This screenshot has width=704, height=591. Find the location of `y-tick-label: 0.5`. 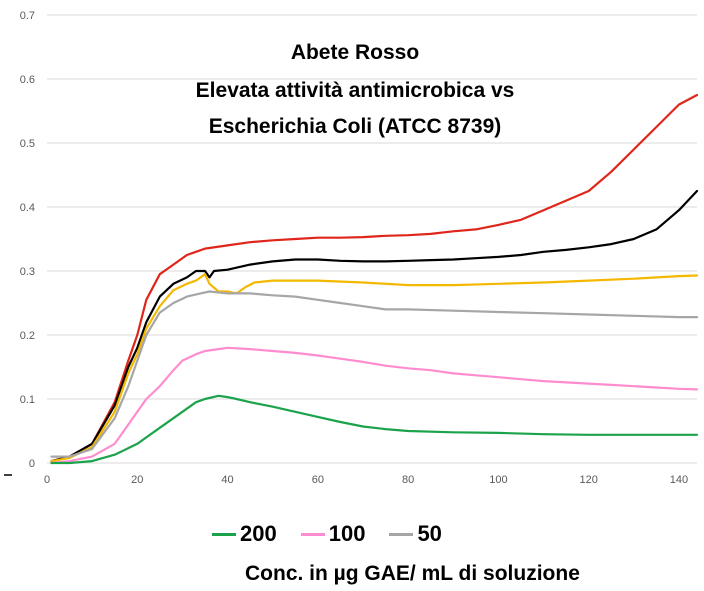

y-tick-label: 0.5 is located at coordinates (27, 144).